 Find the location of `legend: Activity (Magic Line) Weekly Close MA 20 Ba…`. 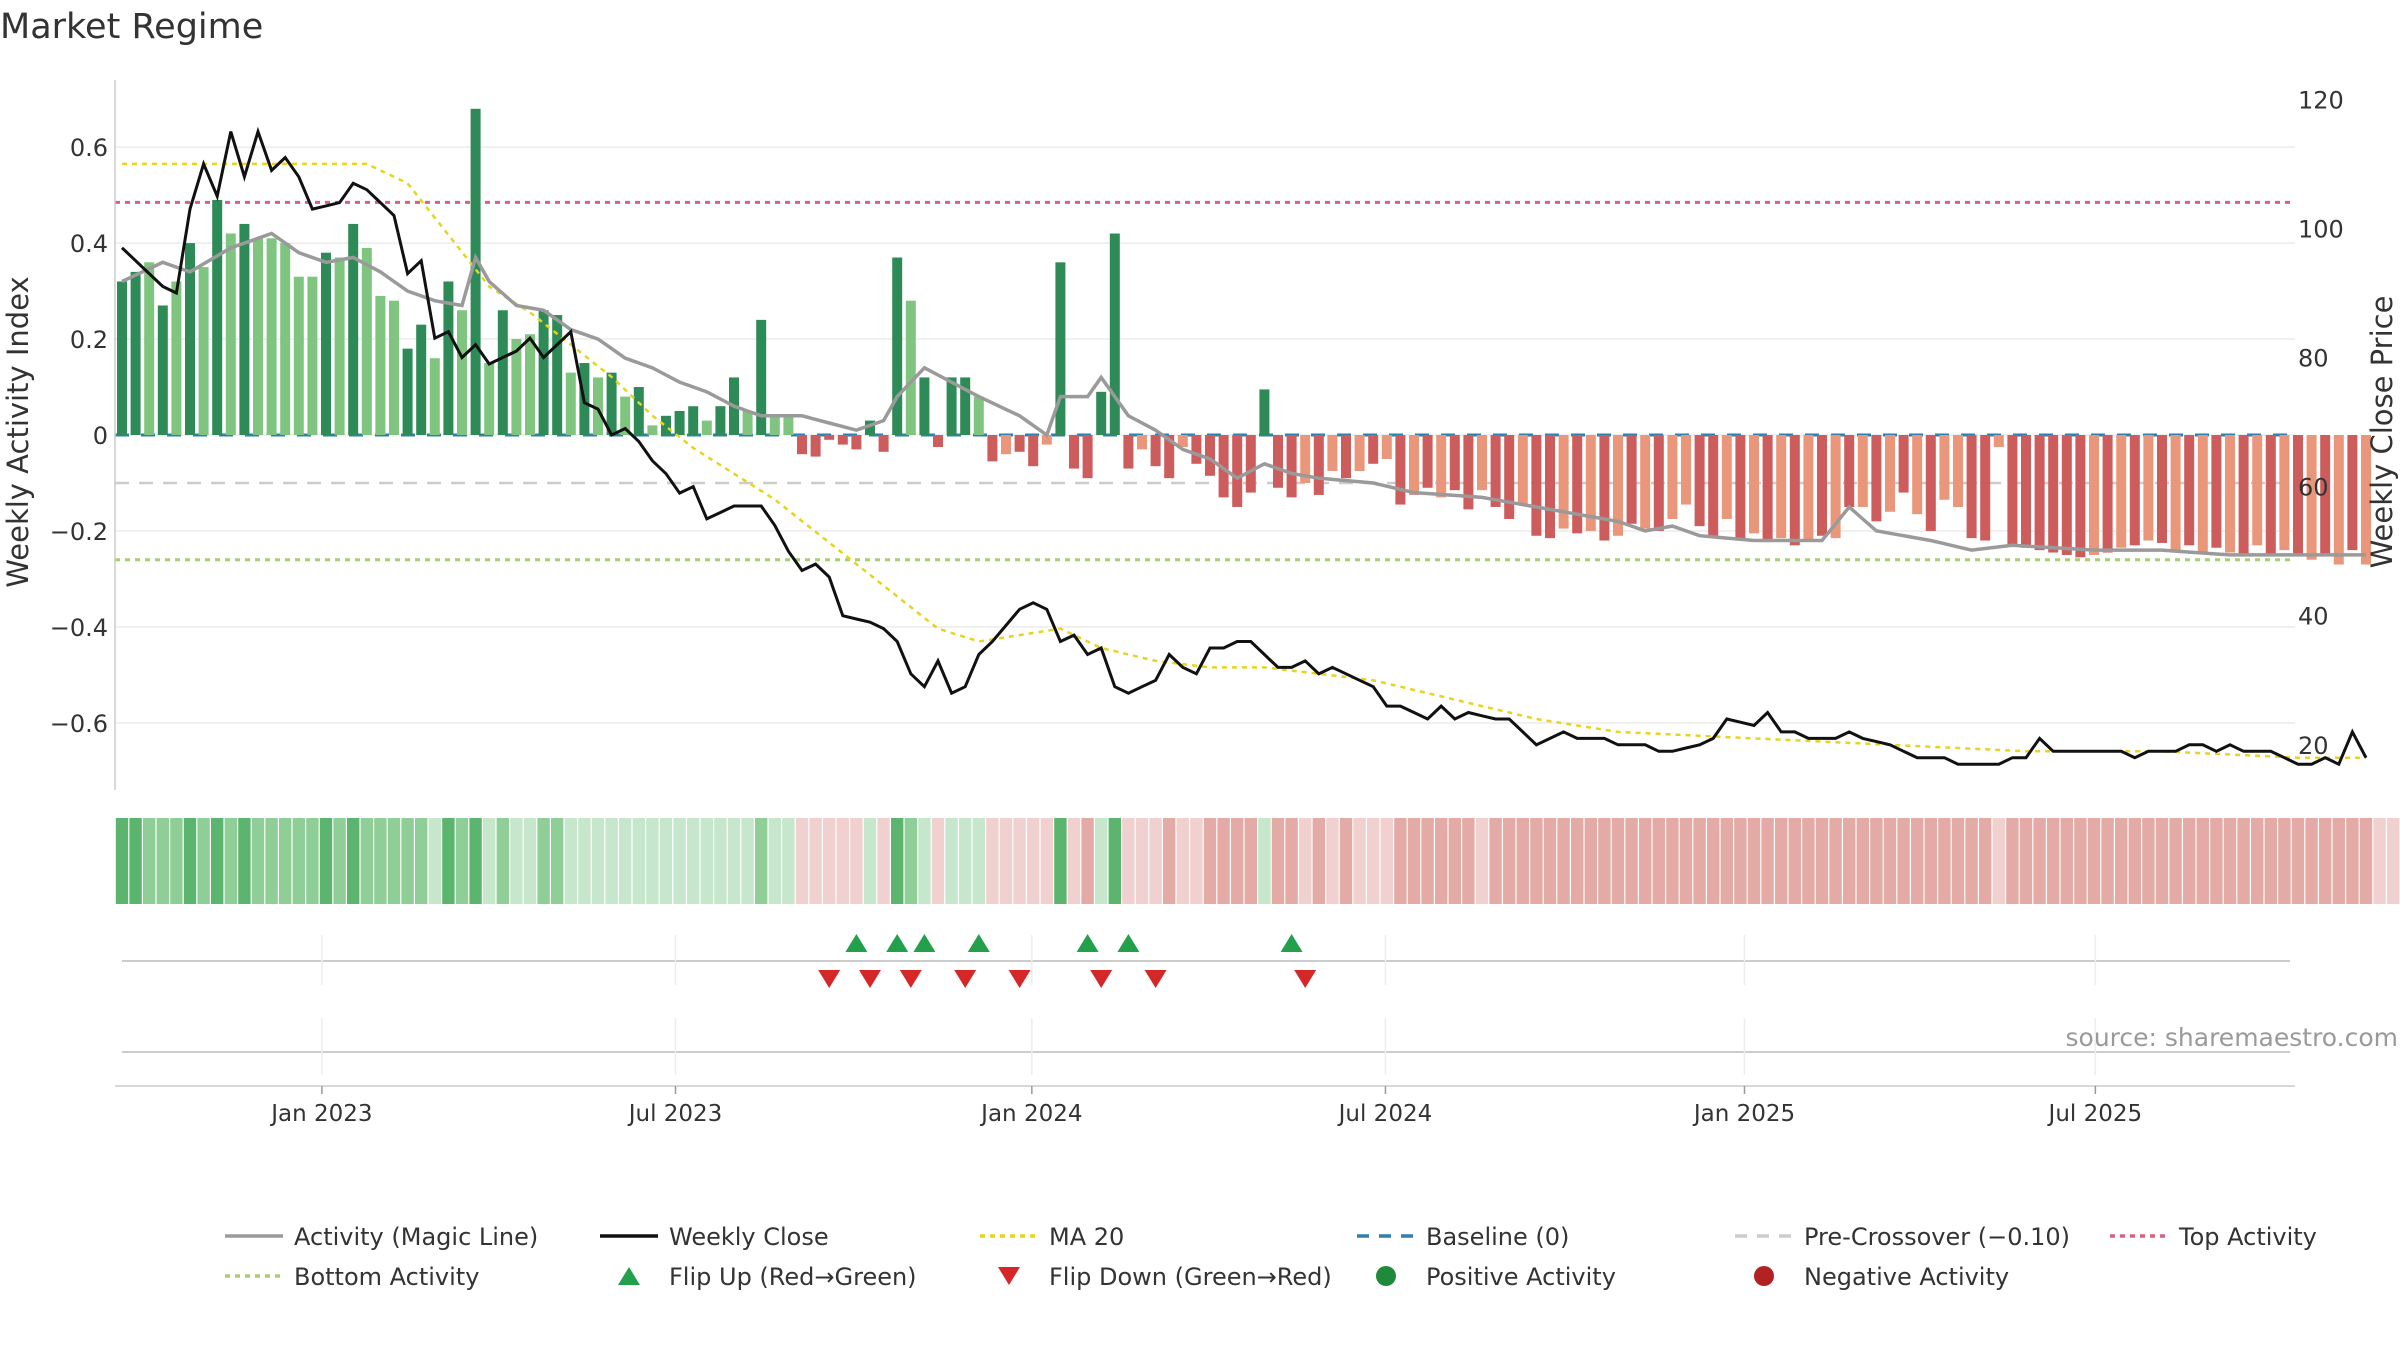

legend: Activity (Magic Line) Weekly Close MA 20 Ba… is located at coordinates (1271, 1257).